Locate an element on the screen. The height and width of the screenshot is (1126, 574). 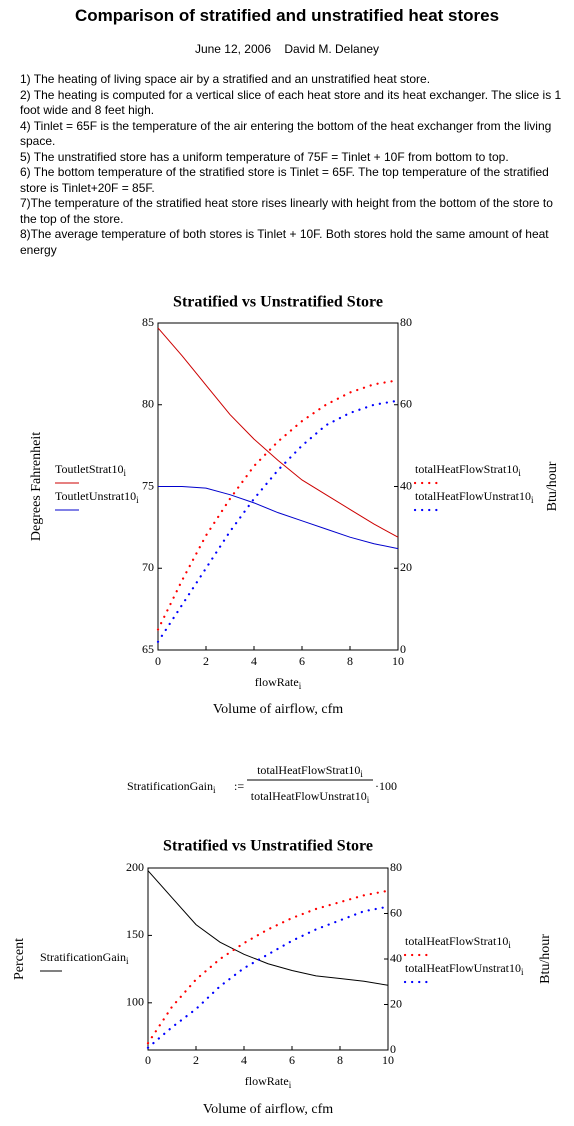
formula-assign: := is located at coordinates (239, 786).